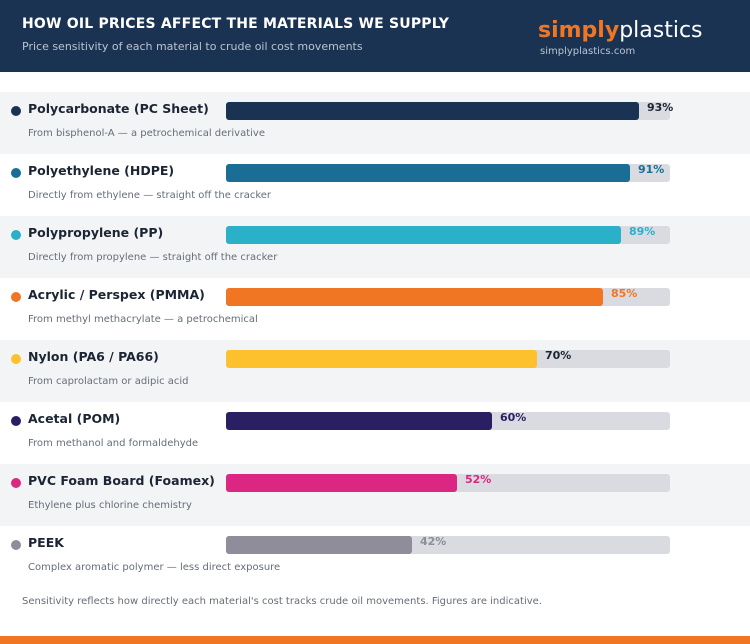  What do you see at coordinates (110, 505) in the screenshot?
I see `material-description: Ethylene plus chlorine chemistry` at bounding box center [110, 505].